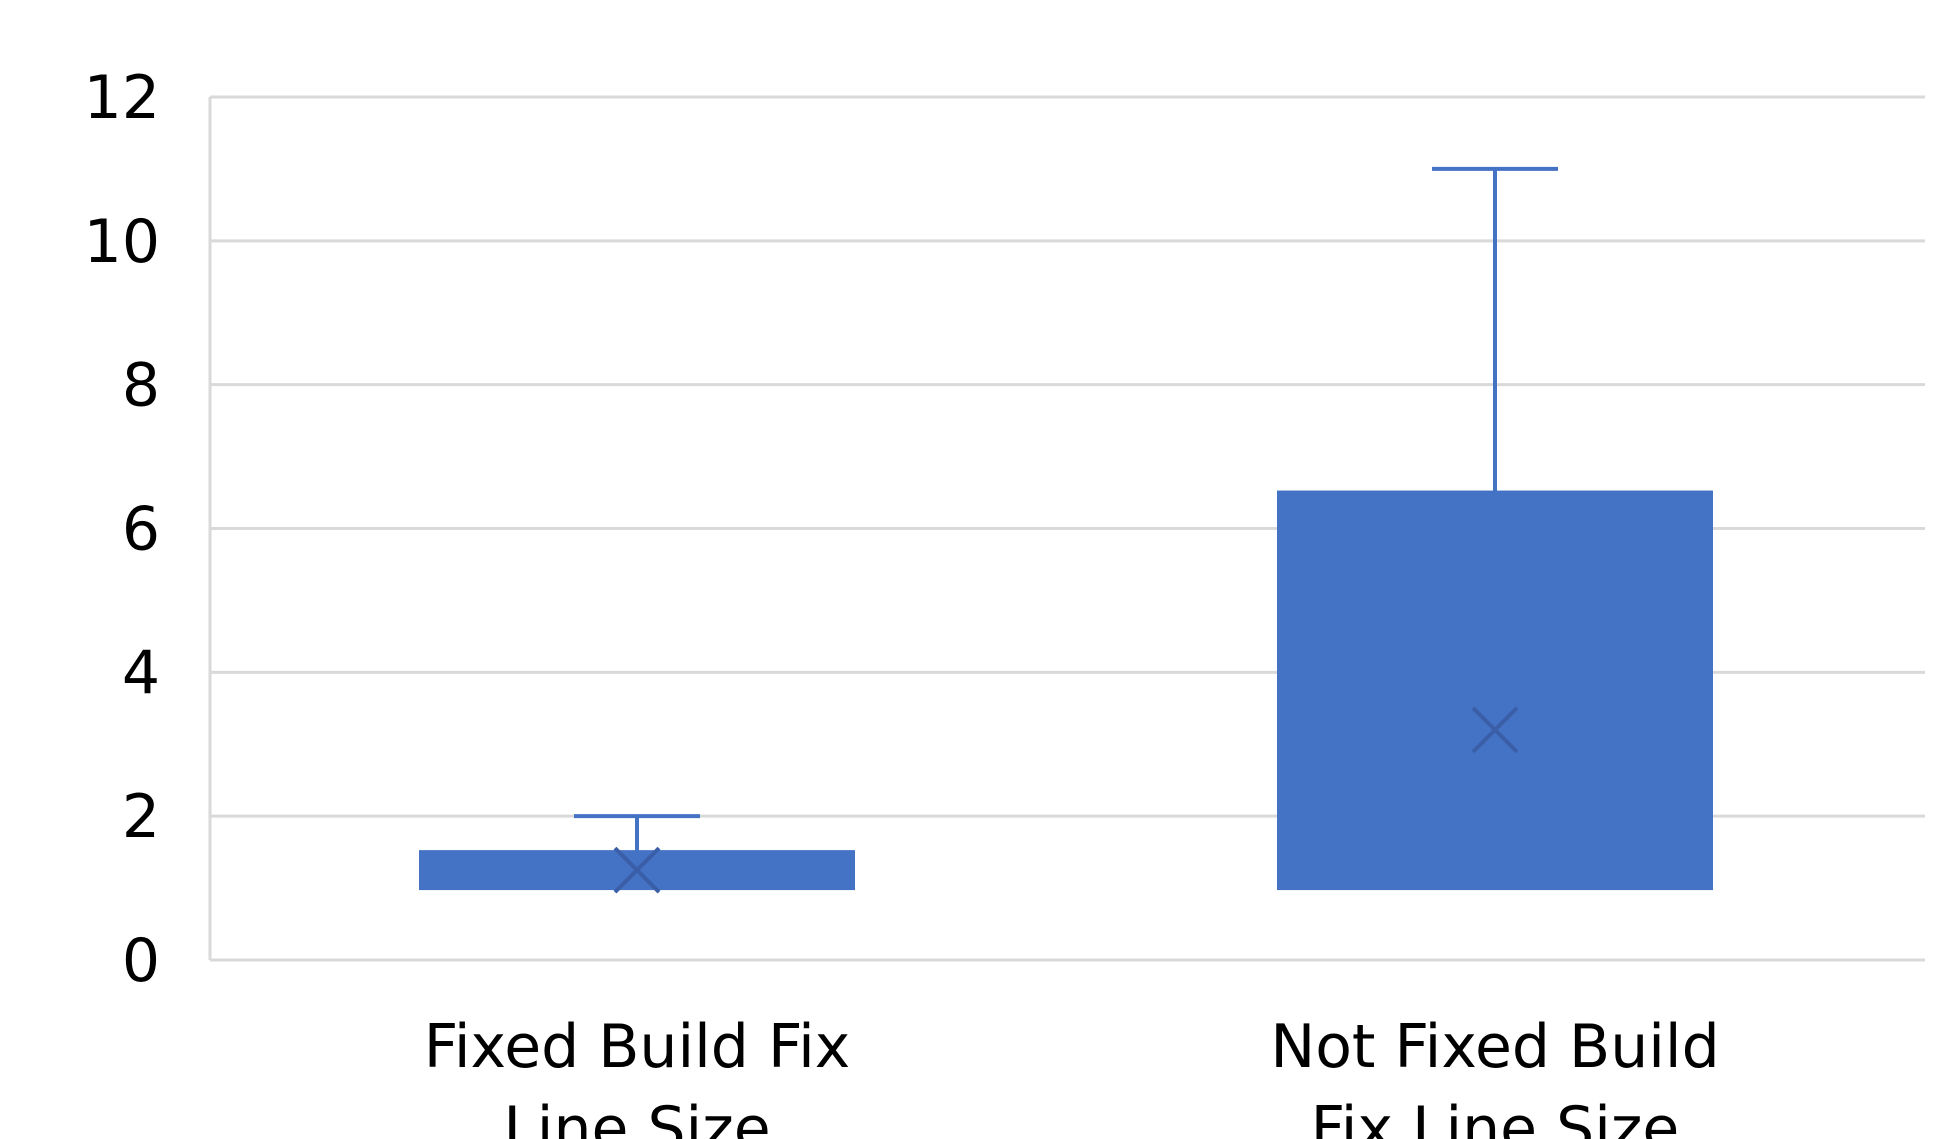 The height and width of the screenshot is (1139, 1936). What do you see at coordinates (141, 673) in the screenshot?
I see `y-tick-label-4: 4` at bounding box center [141, 673].